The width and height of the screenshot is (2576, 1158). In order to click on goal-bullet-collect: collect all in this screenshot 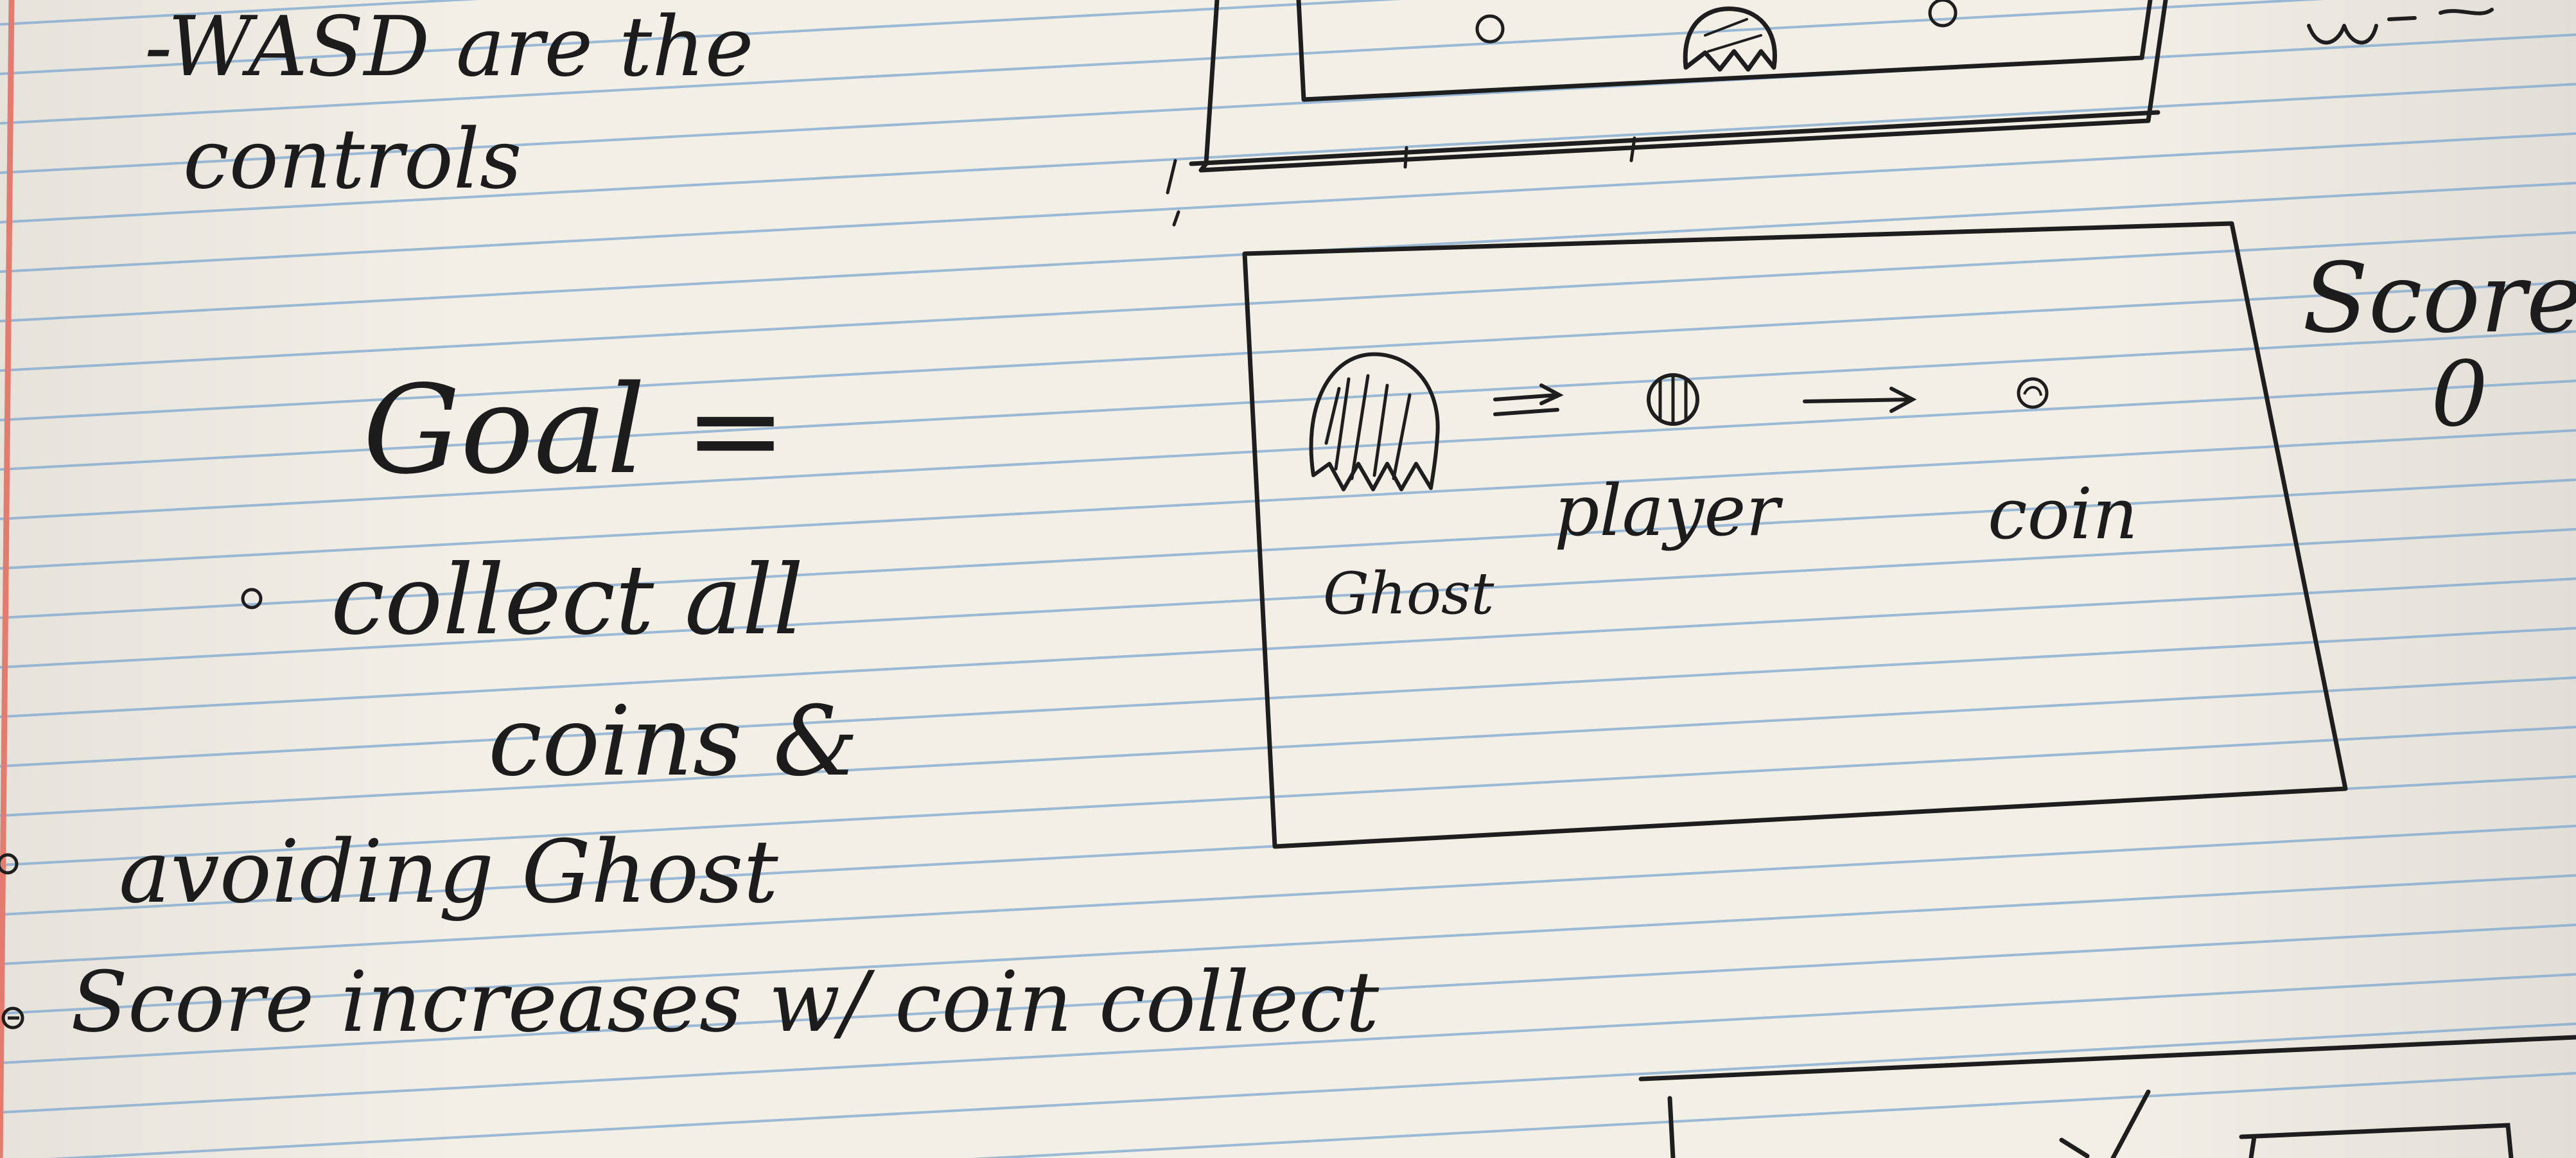, I will do `click(567, 600)`.